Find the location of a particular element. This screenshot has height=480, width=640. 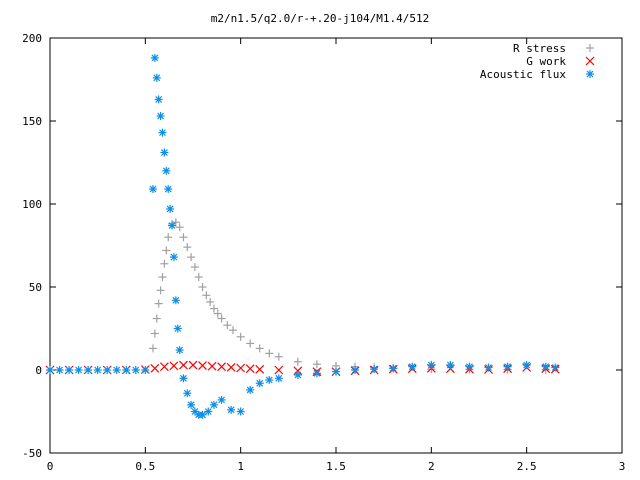

series-g-work is located at coordinates (302, 368).